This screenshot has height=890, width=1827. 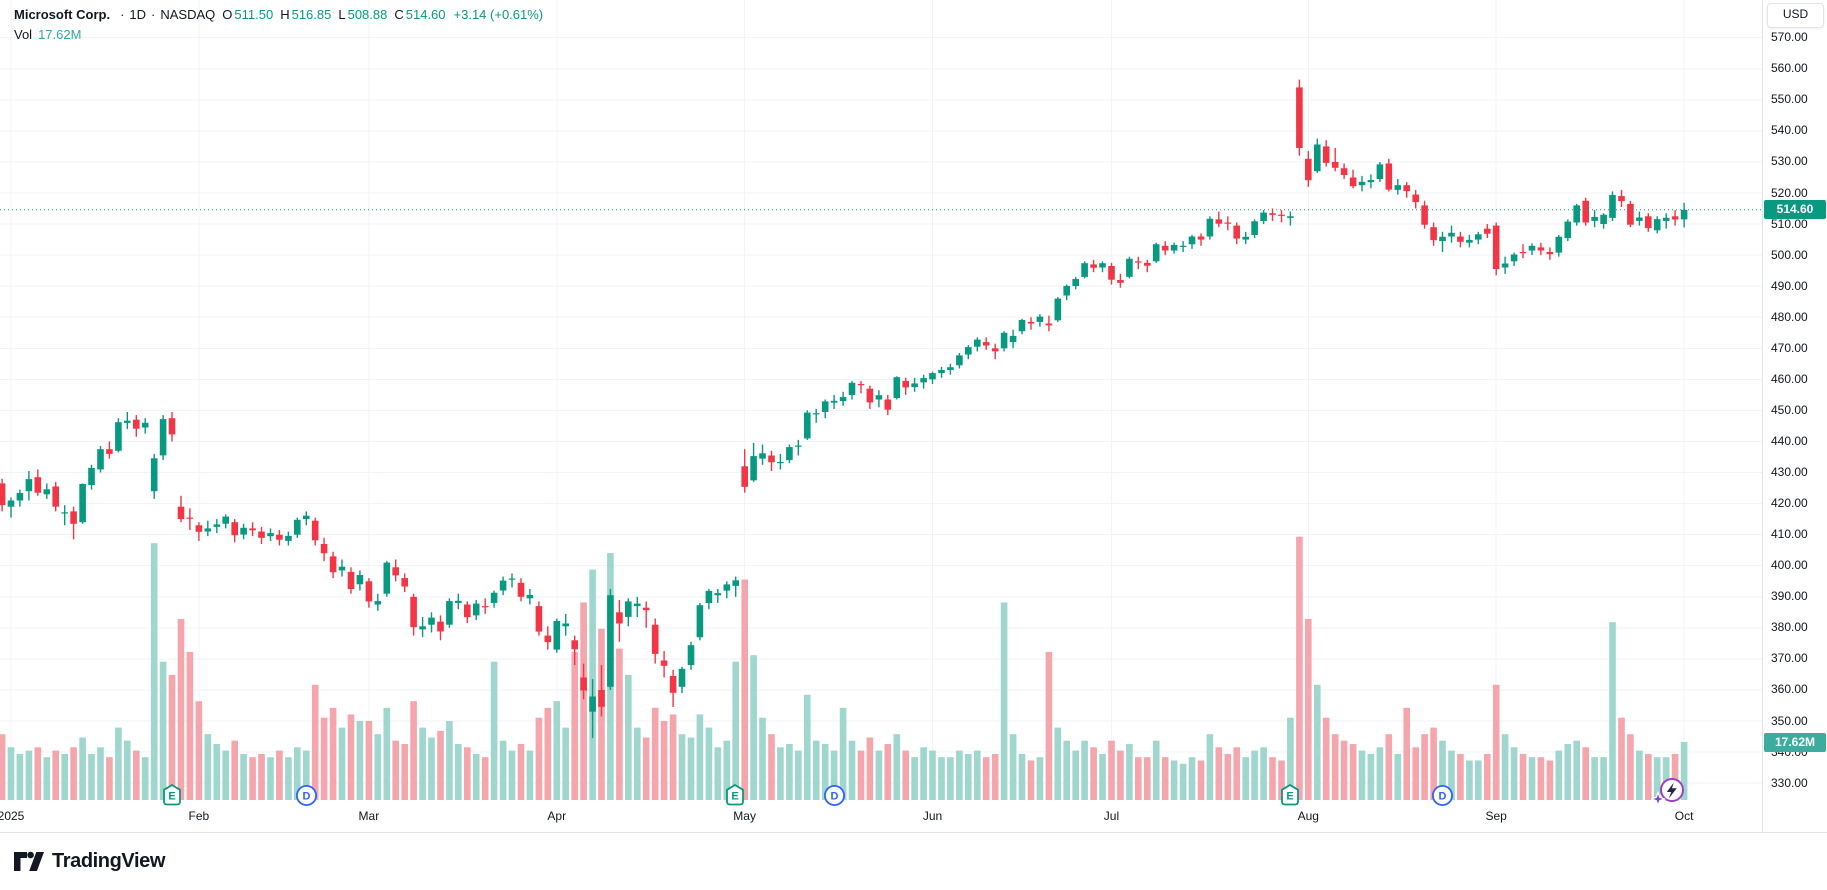 What do you see at coordinates (138, 14) in the screenshot?
I see `timeframe-label: 1D` at bounding box center [138, 14].